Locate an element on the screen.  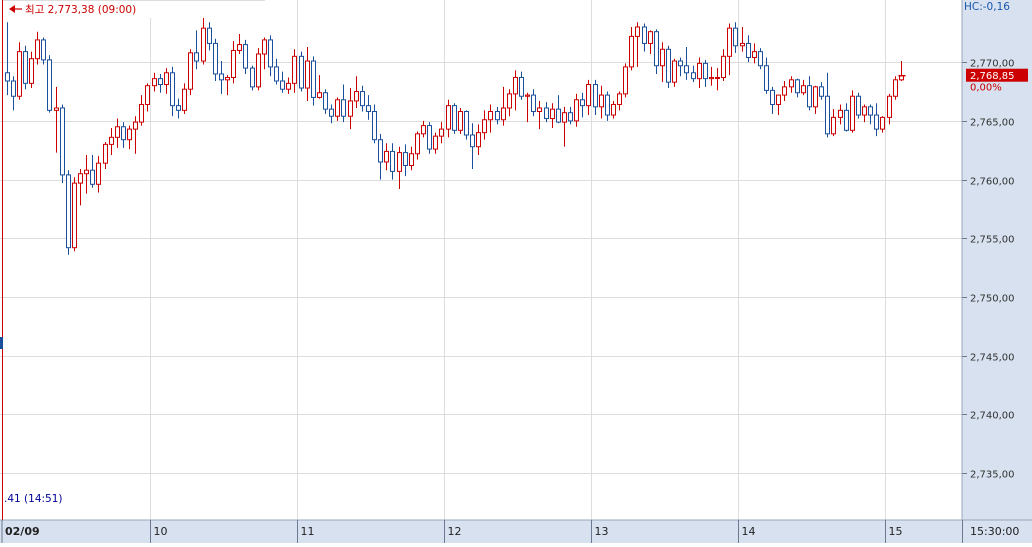
high-annotation: 최고 2,773,38 (09:00) is located at coordinates (134, 9).